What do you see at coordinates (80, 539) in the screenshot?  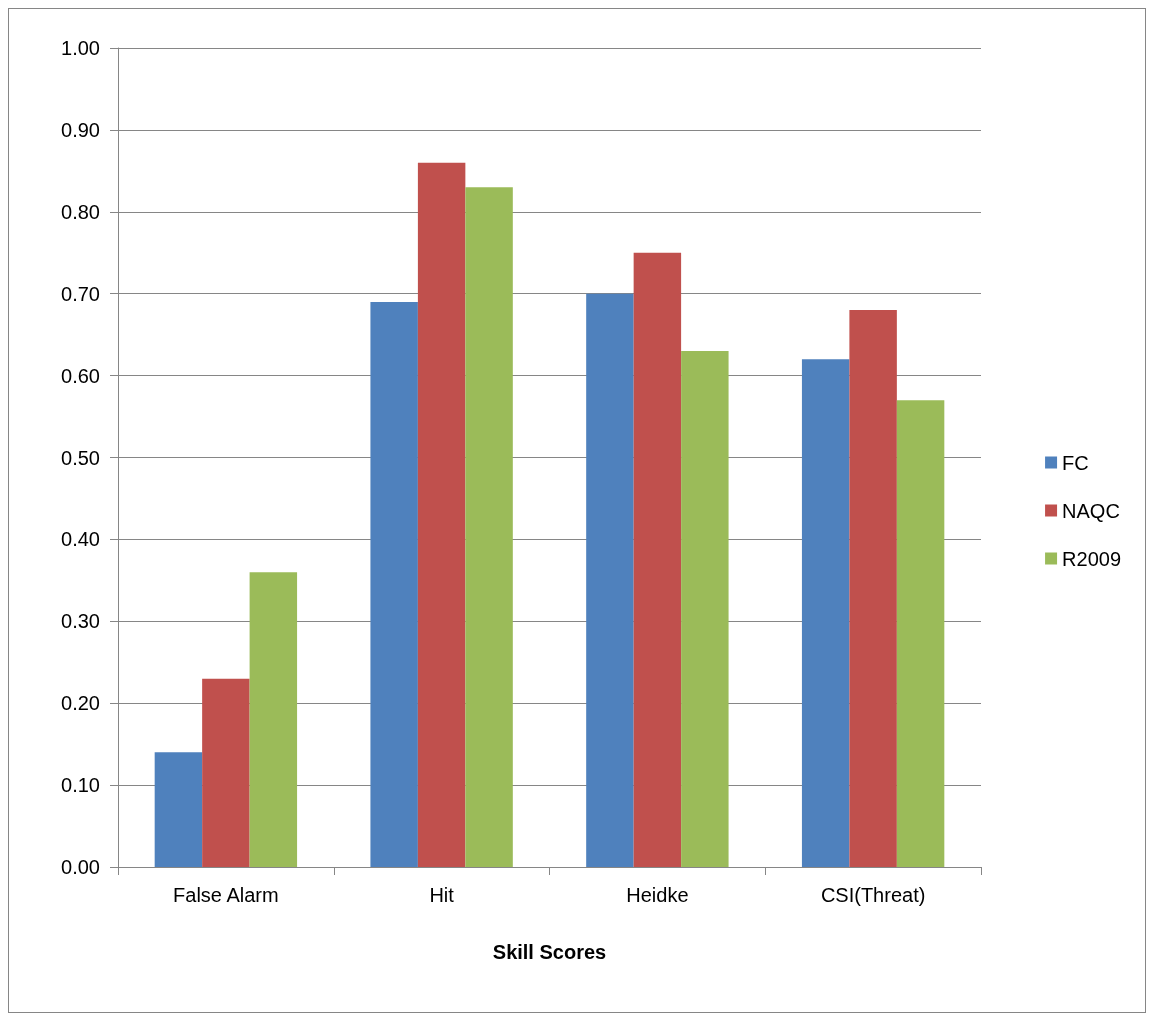 I see `y-tick-label: 0.40` at bounding box center [80, 539].